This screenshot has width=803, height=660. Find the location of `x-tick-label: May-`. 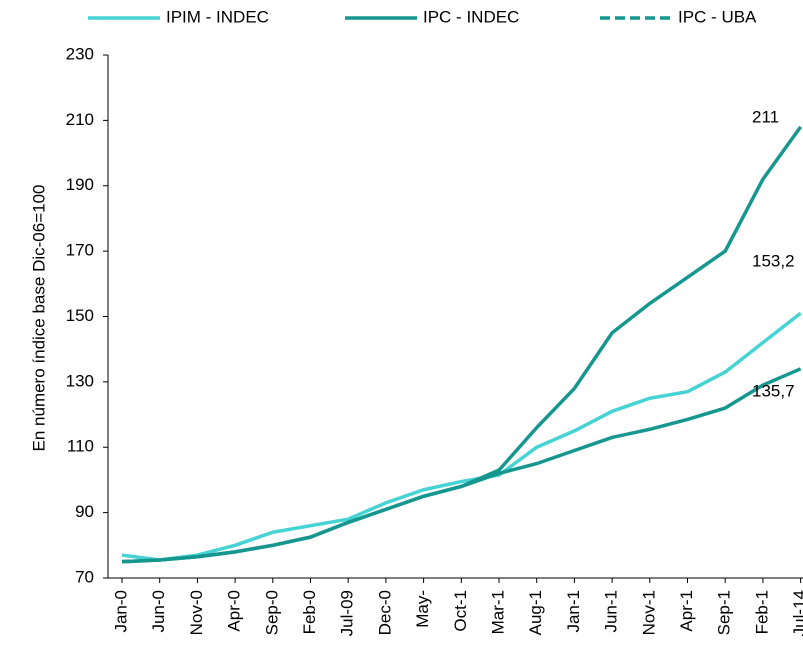

x-tick-label: May- is located at coordinates (422, 609).